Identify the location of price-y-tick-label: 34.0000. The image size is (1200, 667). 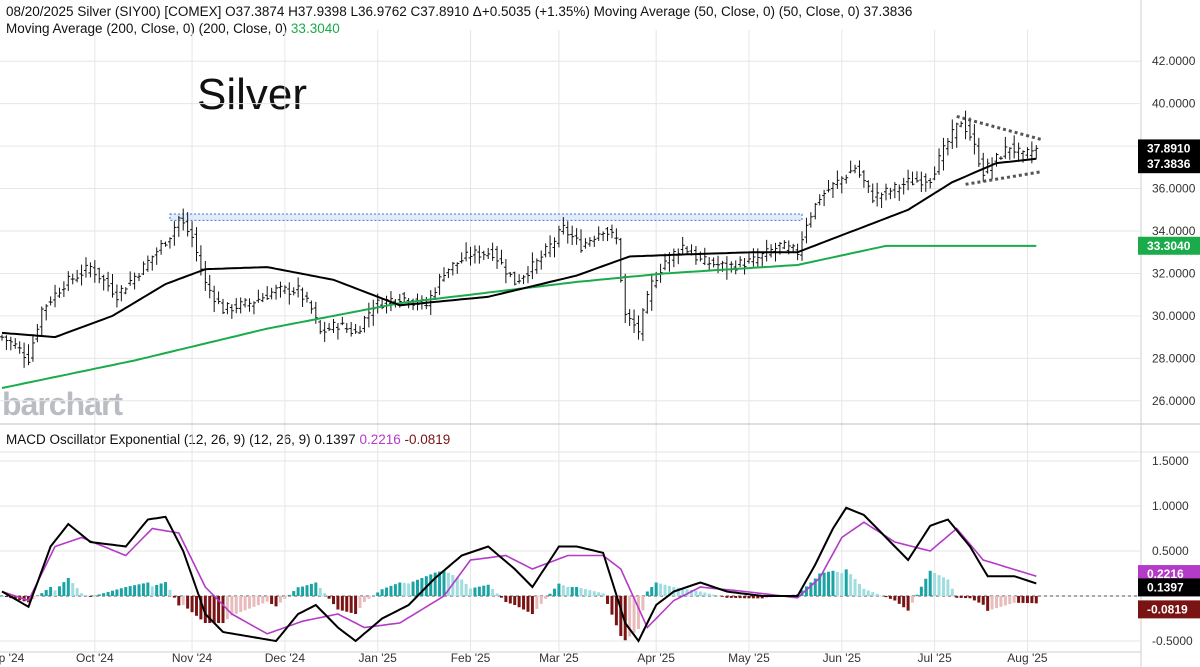
(1174, 231).